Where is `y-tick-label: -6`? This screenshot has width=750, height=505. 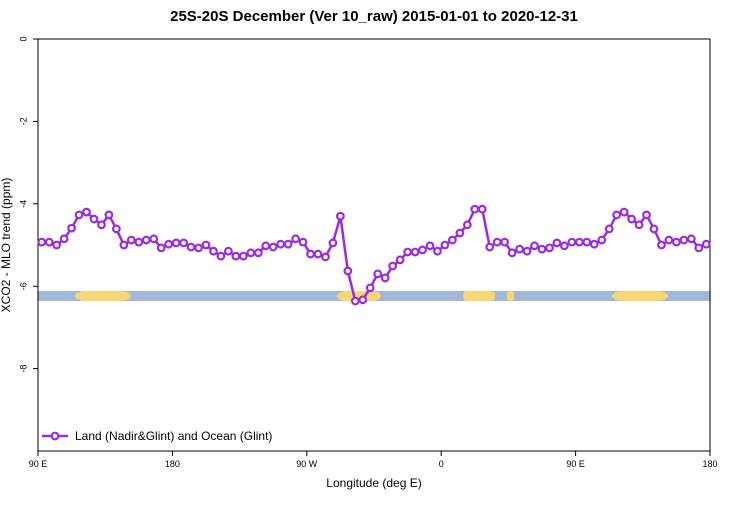
y-tick-label: -6 is located at coordinates (23, 286).